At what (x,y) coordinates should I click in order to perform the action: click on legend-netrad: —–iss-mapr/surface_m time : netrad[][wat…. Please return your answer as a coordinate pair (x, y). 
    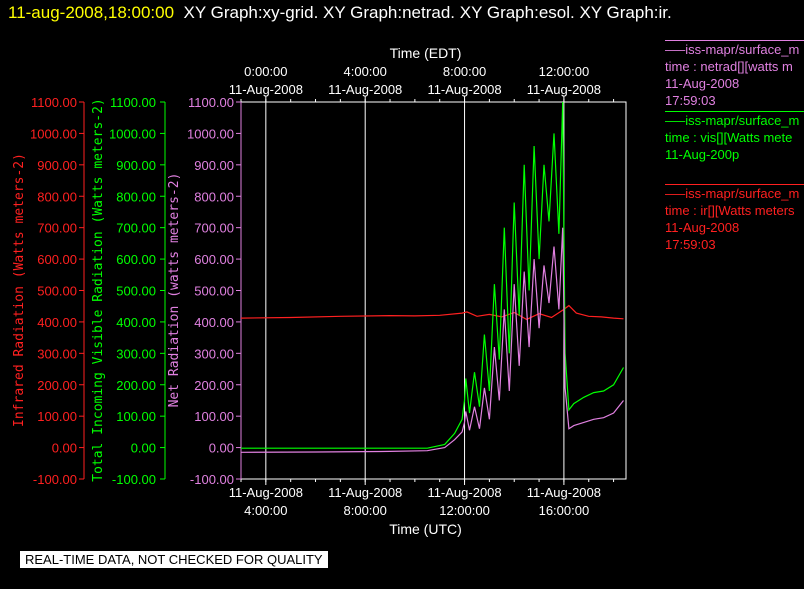
    Looking at the image, I should click on (734, 74).